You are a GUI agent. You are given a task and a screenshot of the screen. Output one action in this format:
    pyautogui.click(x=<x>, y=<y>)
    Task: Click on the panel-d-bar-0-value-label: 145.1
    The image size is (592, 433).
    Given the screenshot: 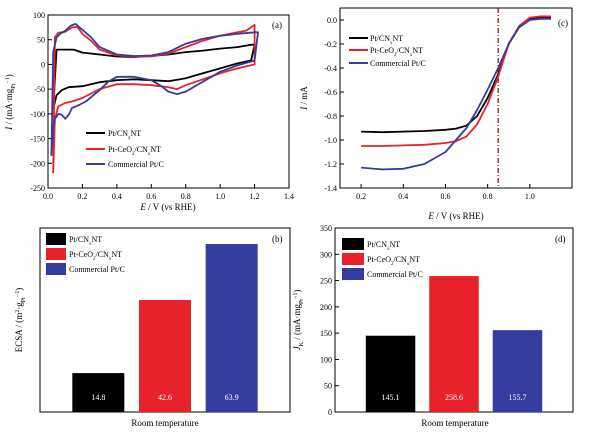 What is the action you would take?
    pyautogui.click(x=391, y=397)
    